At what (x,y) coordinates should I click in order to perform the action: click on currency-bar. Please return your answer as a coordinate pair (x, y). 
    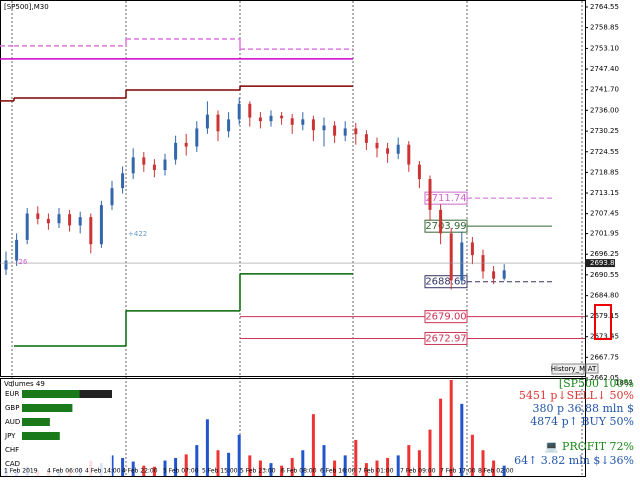
    Looking at the image, I should click on (41, 436).